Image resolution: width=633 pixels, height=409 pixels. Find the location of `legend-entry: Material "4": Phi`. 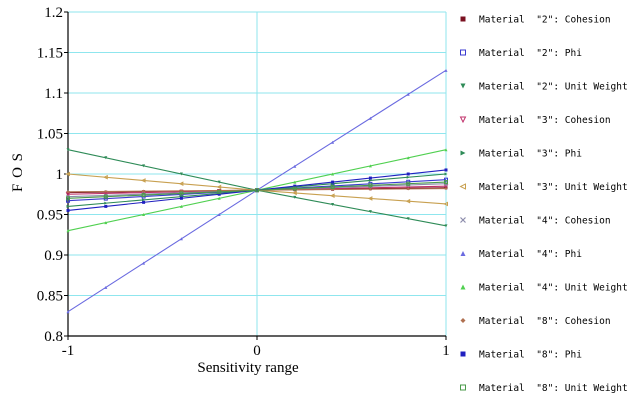

legend-entry: Material "4": Phi is located at coordinates (521, 254).